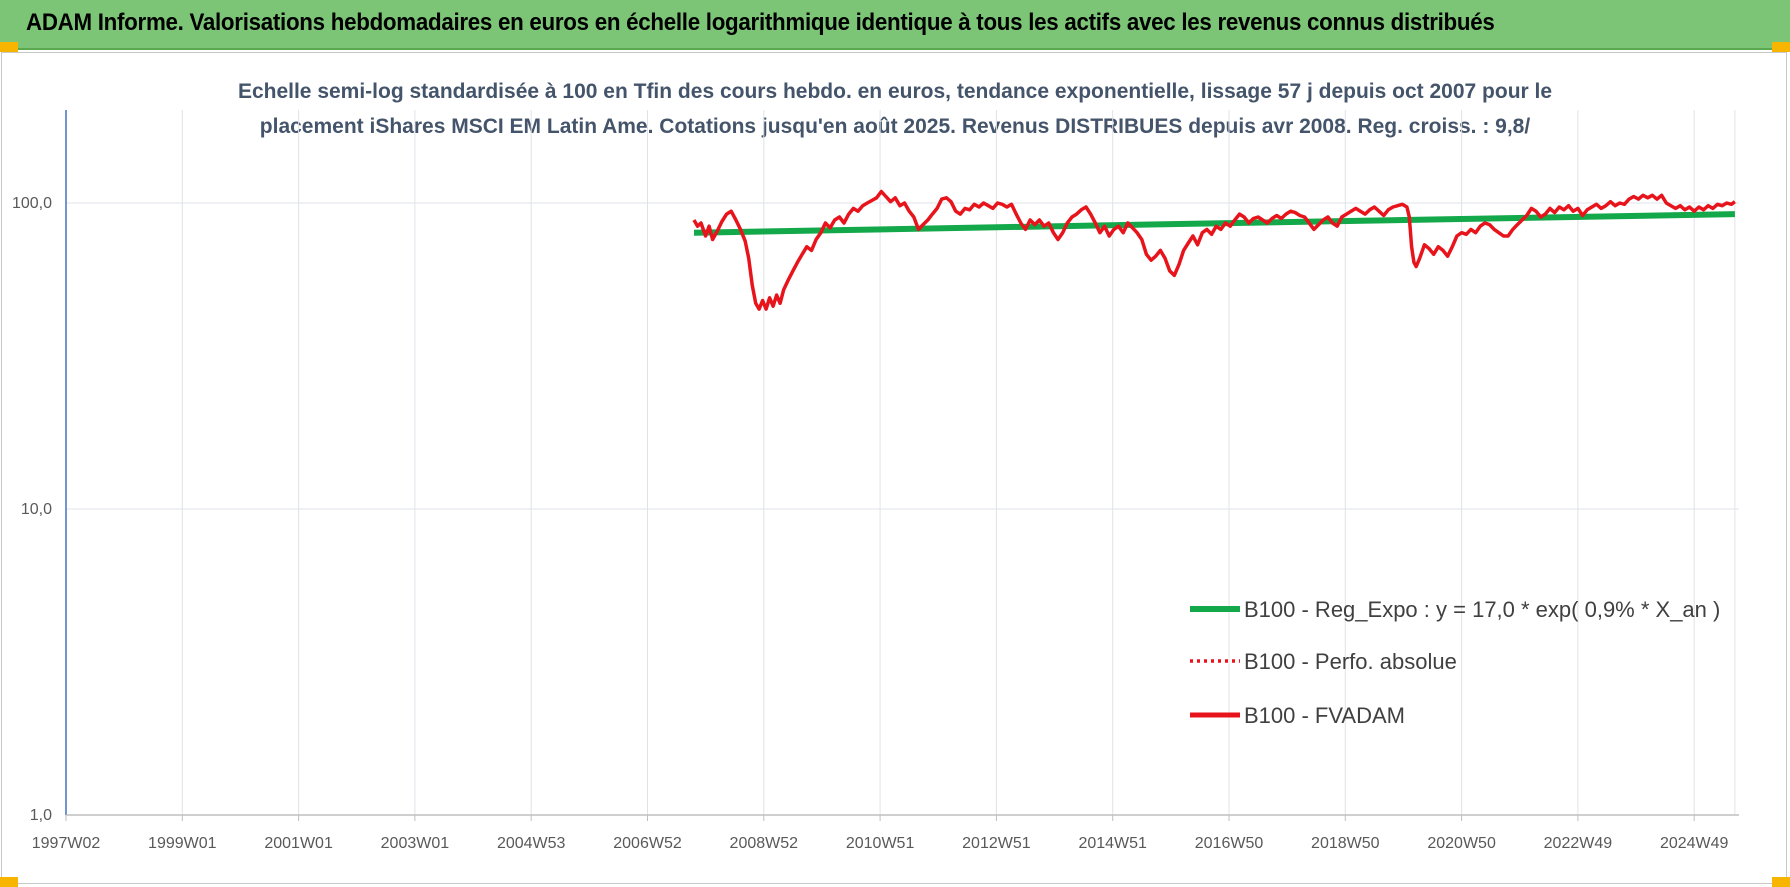  Describe the element at coordinates (1229, 843) in the screenshot. I see `x-tick-label: 2016W50` at that location.